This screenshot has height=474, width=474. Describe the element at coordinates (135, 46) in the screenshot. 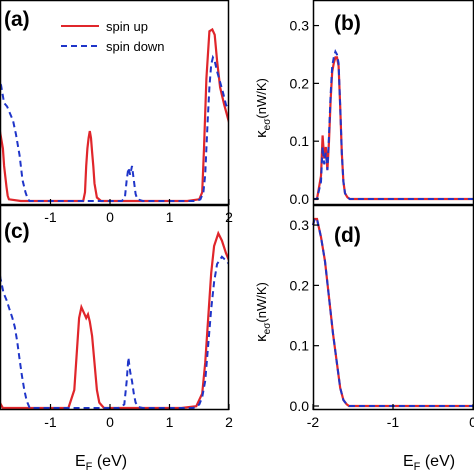

I see `legend-label-spin-down: spin down` at that location.